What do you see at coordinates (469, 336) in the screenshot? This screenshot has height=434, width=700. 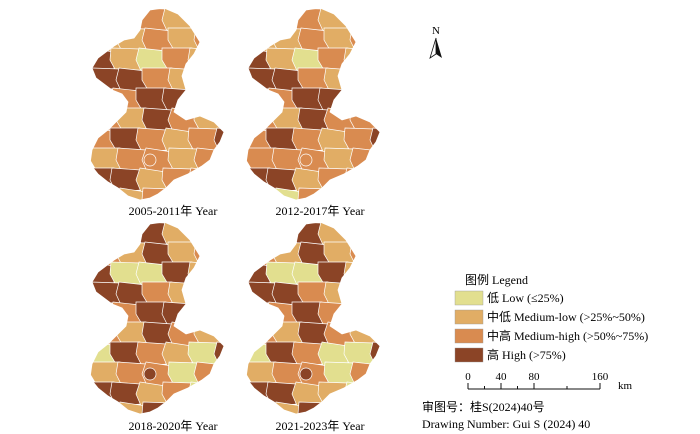 I see `legend-swatch-medium-high` at bounding box center [469, 336].